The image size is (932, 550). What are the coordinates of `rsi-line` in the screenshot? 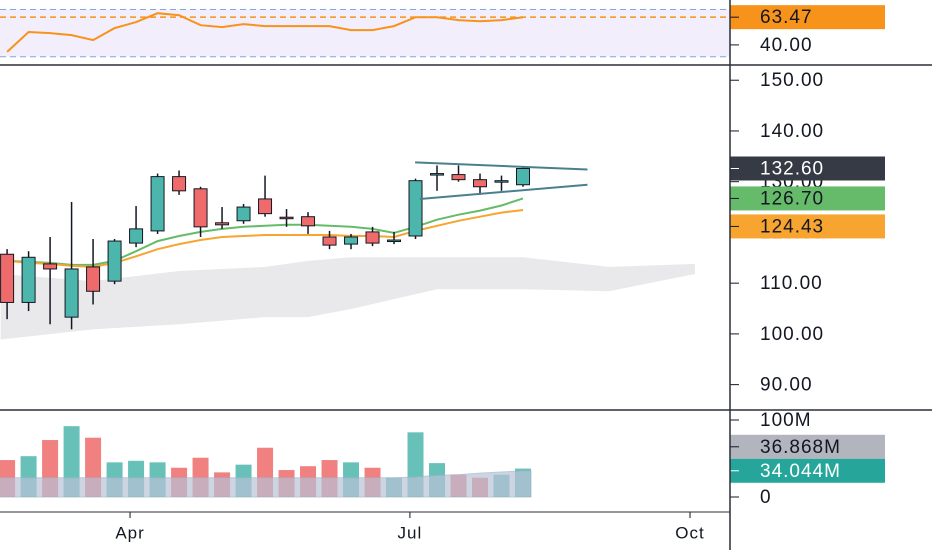 It's located at (265, 32).